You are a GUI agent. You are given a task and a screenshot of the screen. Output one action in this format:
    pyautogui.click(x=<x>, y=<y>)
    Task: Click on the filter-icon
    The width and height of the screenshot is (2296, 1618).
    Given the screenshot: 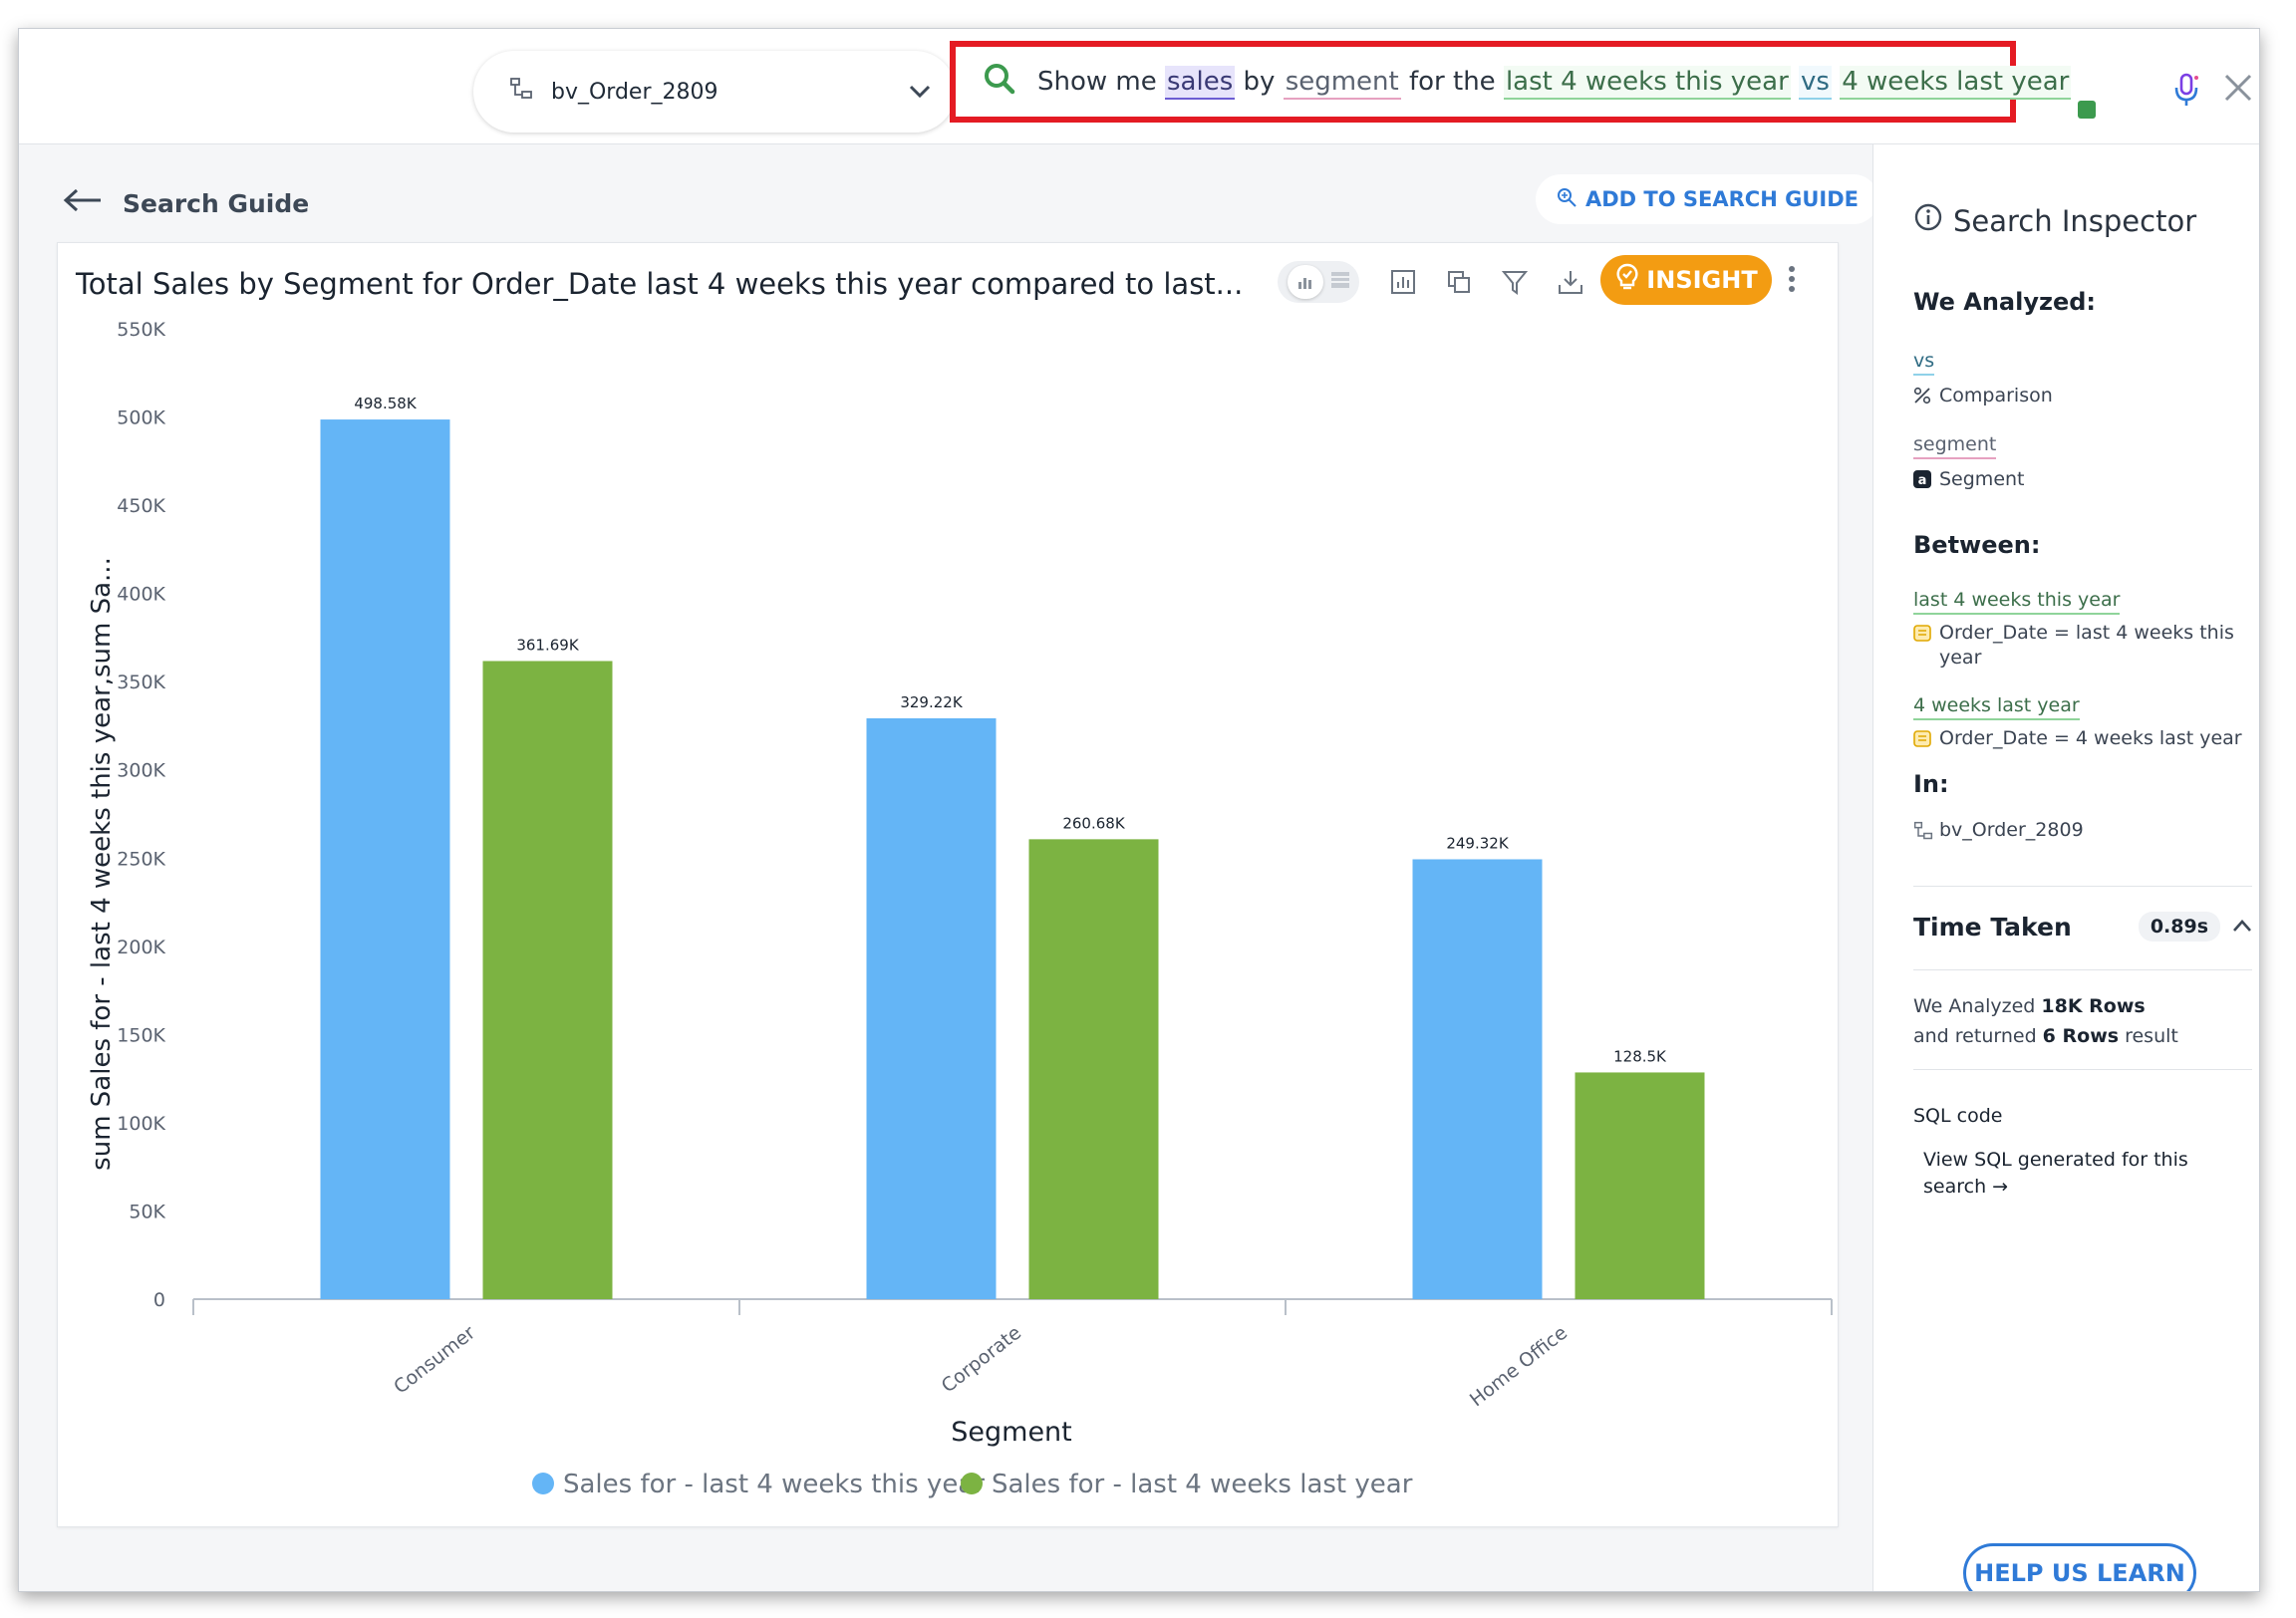 What is the action you would take?
    pyautogui.click(x=1515, y=282)
    